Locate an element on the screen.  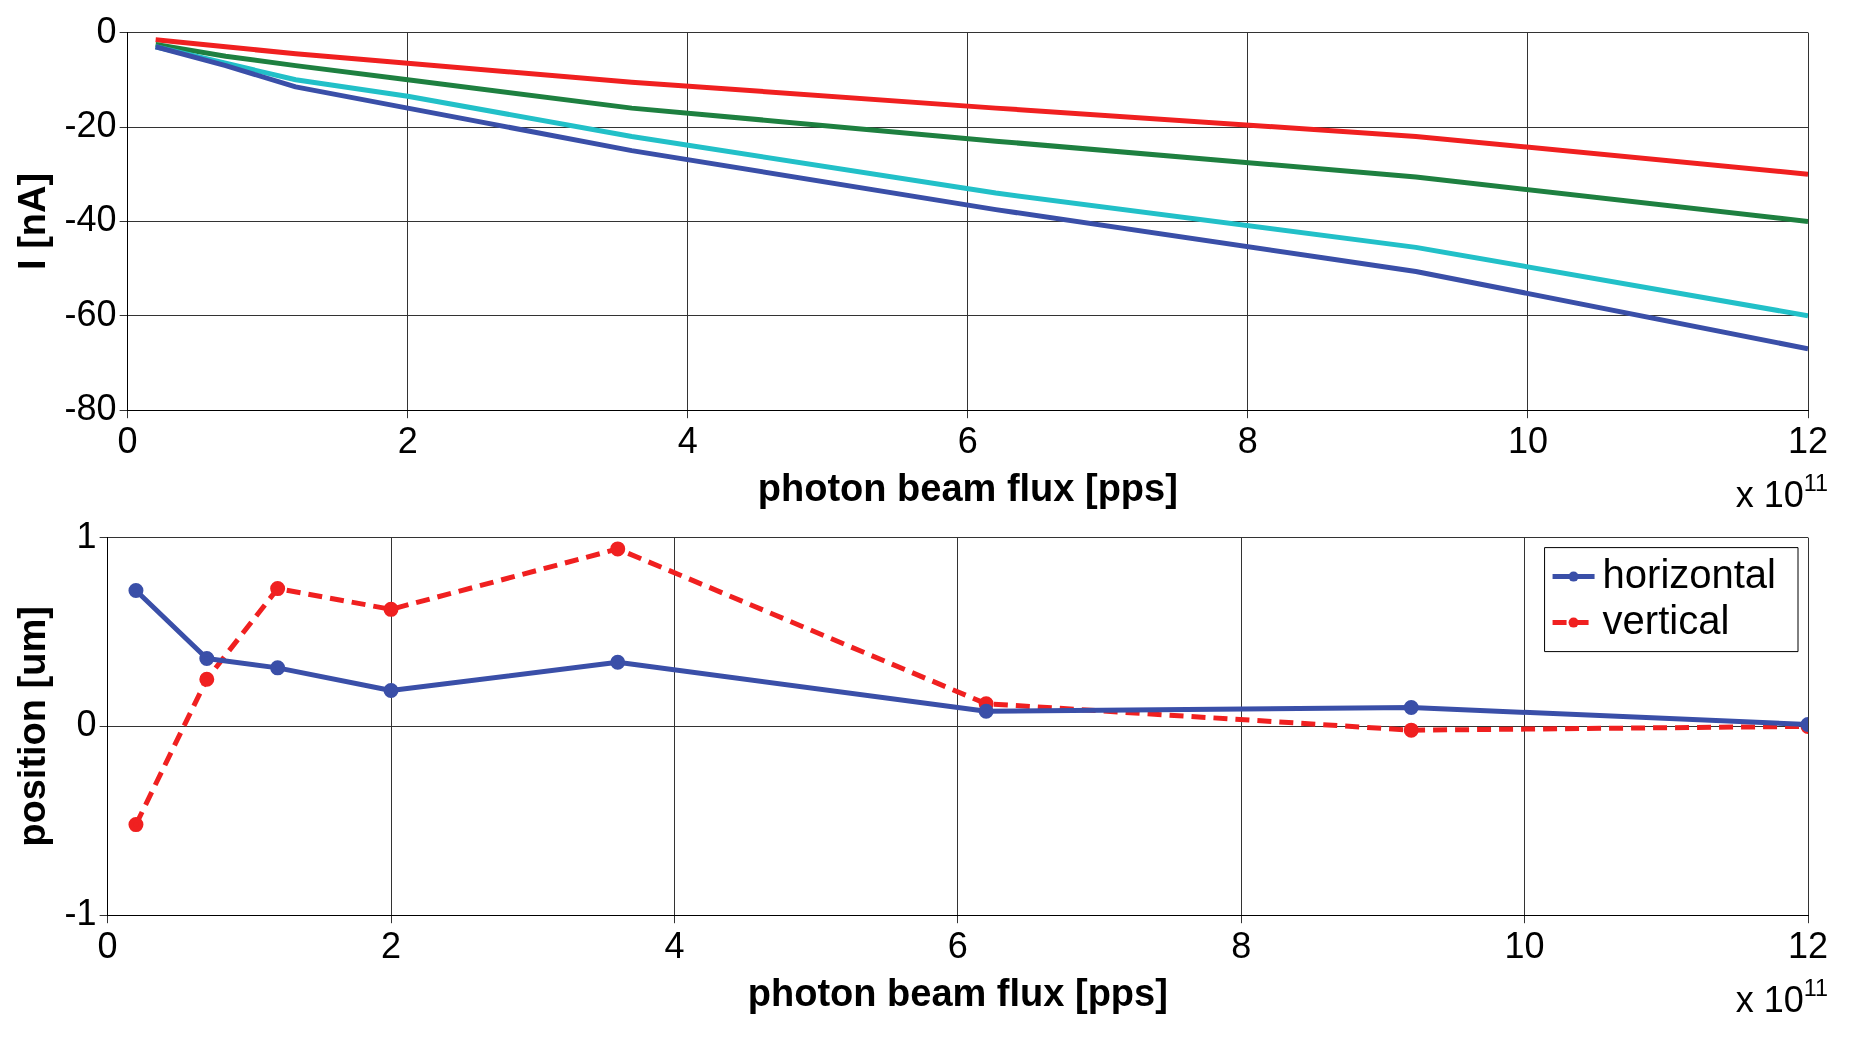
y-tick-label: -1 is located at coordinates (80, 913).